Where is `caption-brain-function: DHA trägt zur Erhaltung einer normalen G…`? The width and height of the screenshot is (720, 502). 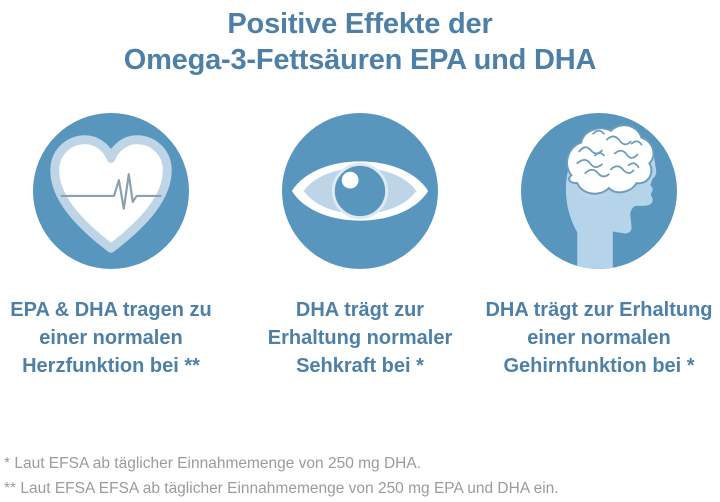 caption-brain-function: DHA trägt zur Erhaltung einer normalen G… is located at coordinates (599, 338).